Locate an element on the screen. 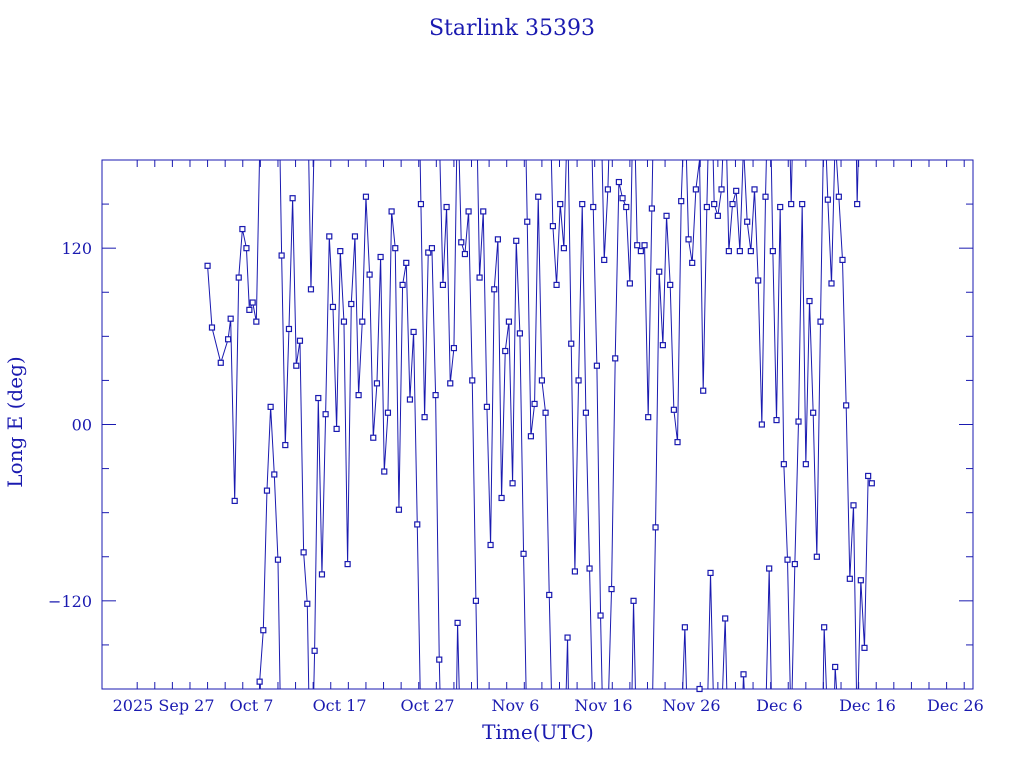 The image size is (1024, 768). x-tick-label: Nov 16 is located at coordinates (603, 705).